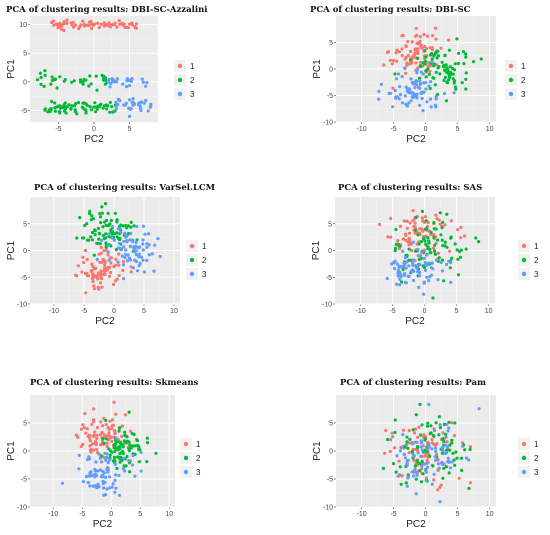 The height and width of the screenshot is (535, 550). Describe the element at coordinates (118, 248) in the screenshot. I see `points` at that location.